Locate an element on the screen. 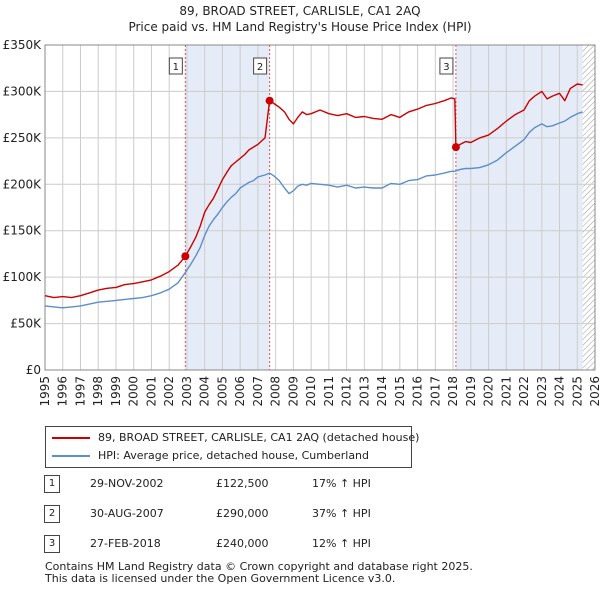  x-tick-label: 2017 is located at coordinates (435, 391).